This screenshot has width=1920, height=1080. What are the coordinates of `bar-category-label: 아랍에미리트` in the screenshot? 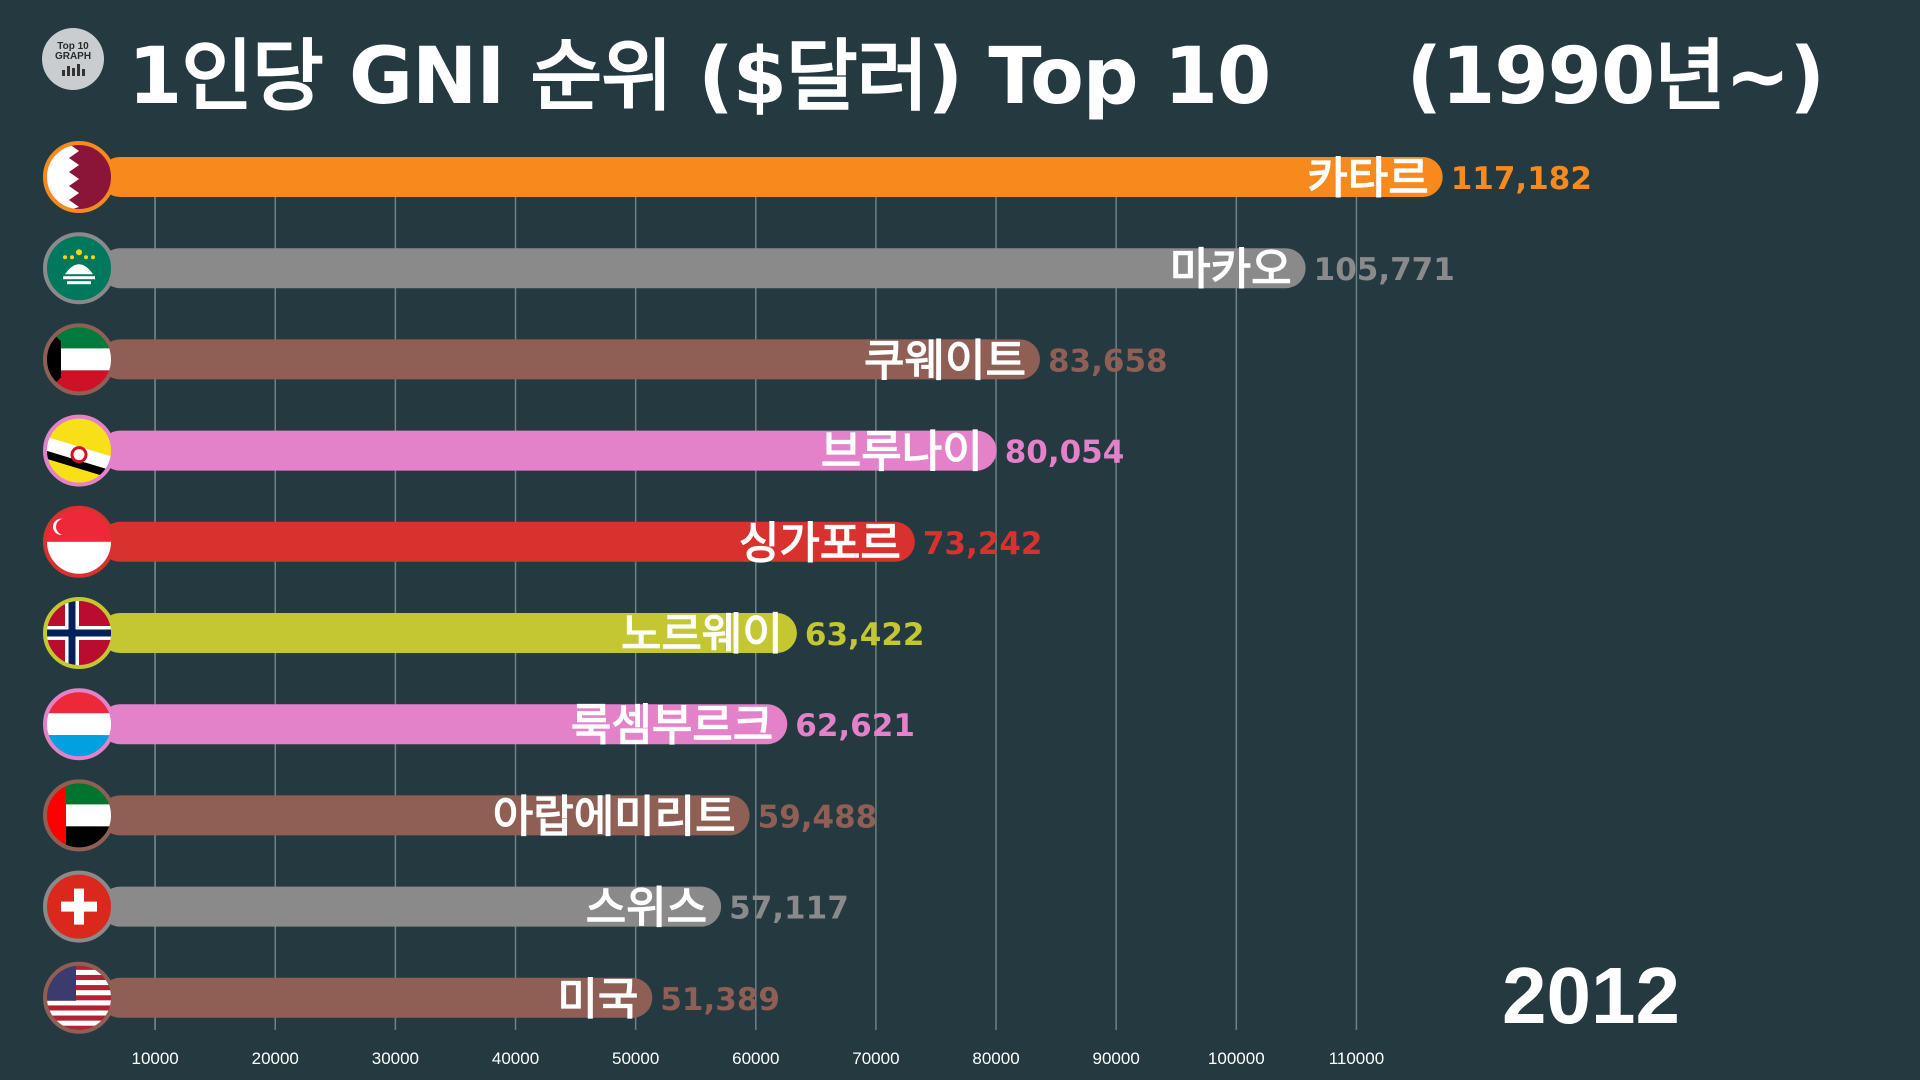 It's located at (614, 816).